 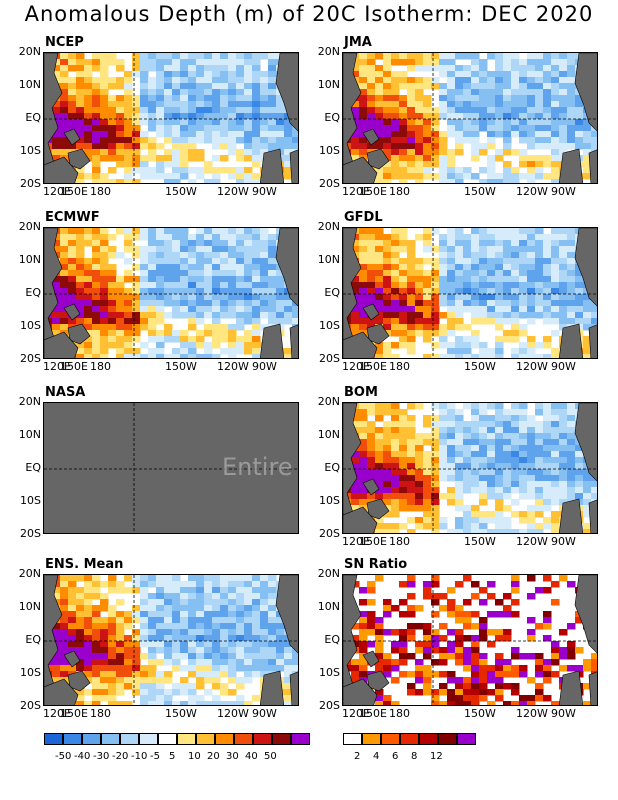 What do you see at coordinates (171, 468) in the screenshot?
I see `map-nasa: Entire Gr` at bounding box center [171, 468].